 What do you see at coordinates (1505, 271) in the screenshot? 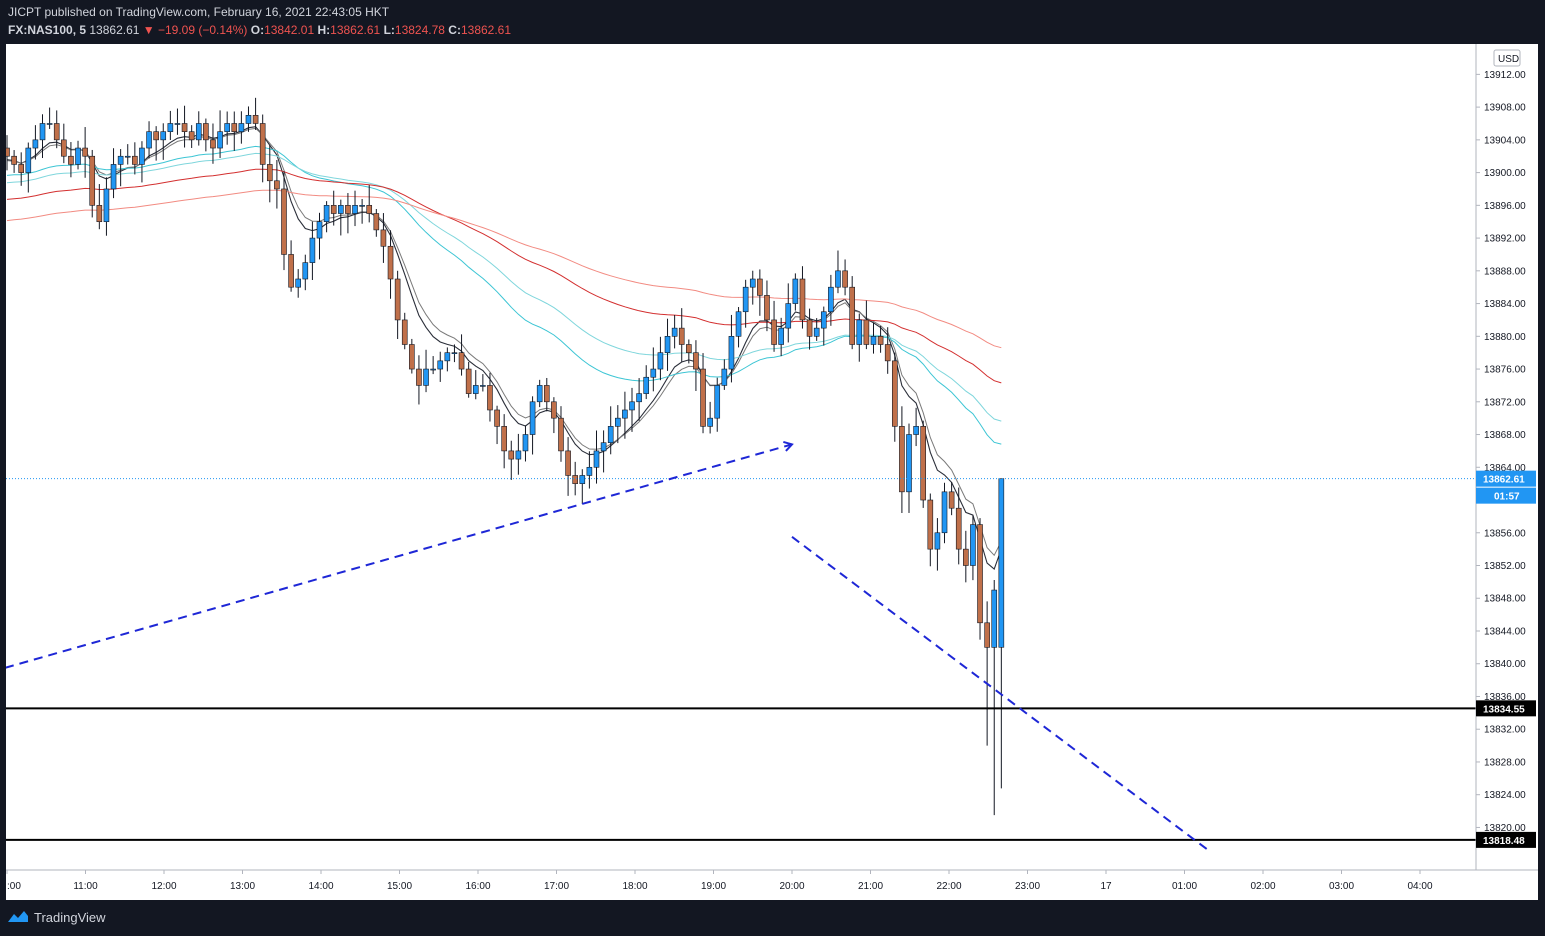
I see `price-tick-label: 13888.00` at bounding box center [1505, 271].